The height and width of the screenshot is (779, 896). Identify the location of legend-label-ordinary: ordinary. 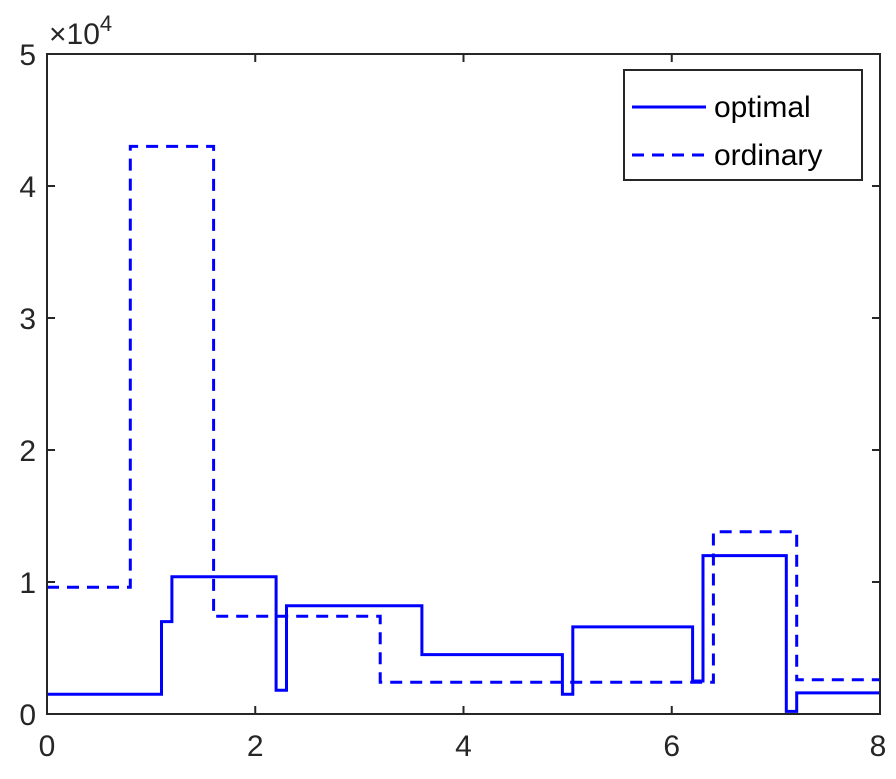
(768, 155).